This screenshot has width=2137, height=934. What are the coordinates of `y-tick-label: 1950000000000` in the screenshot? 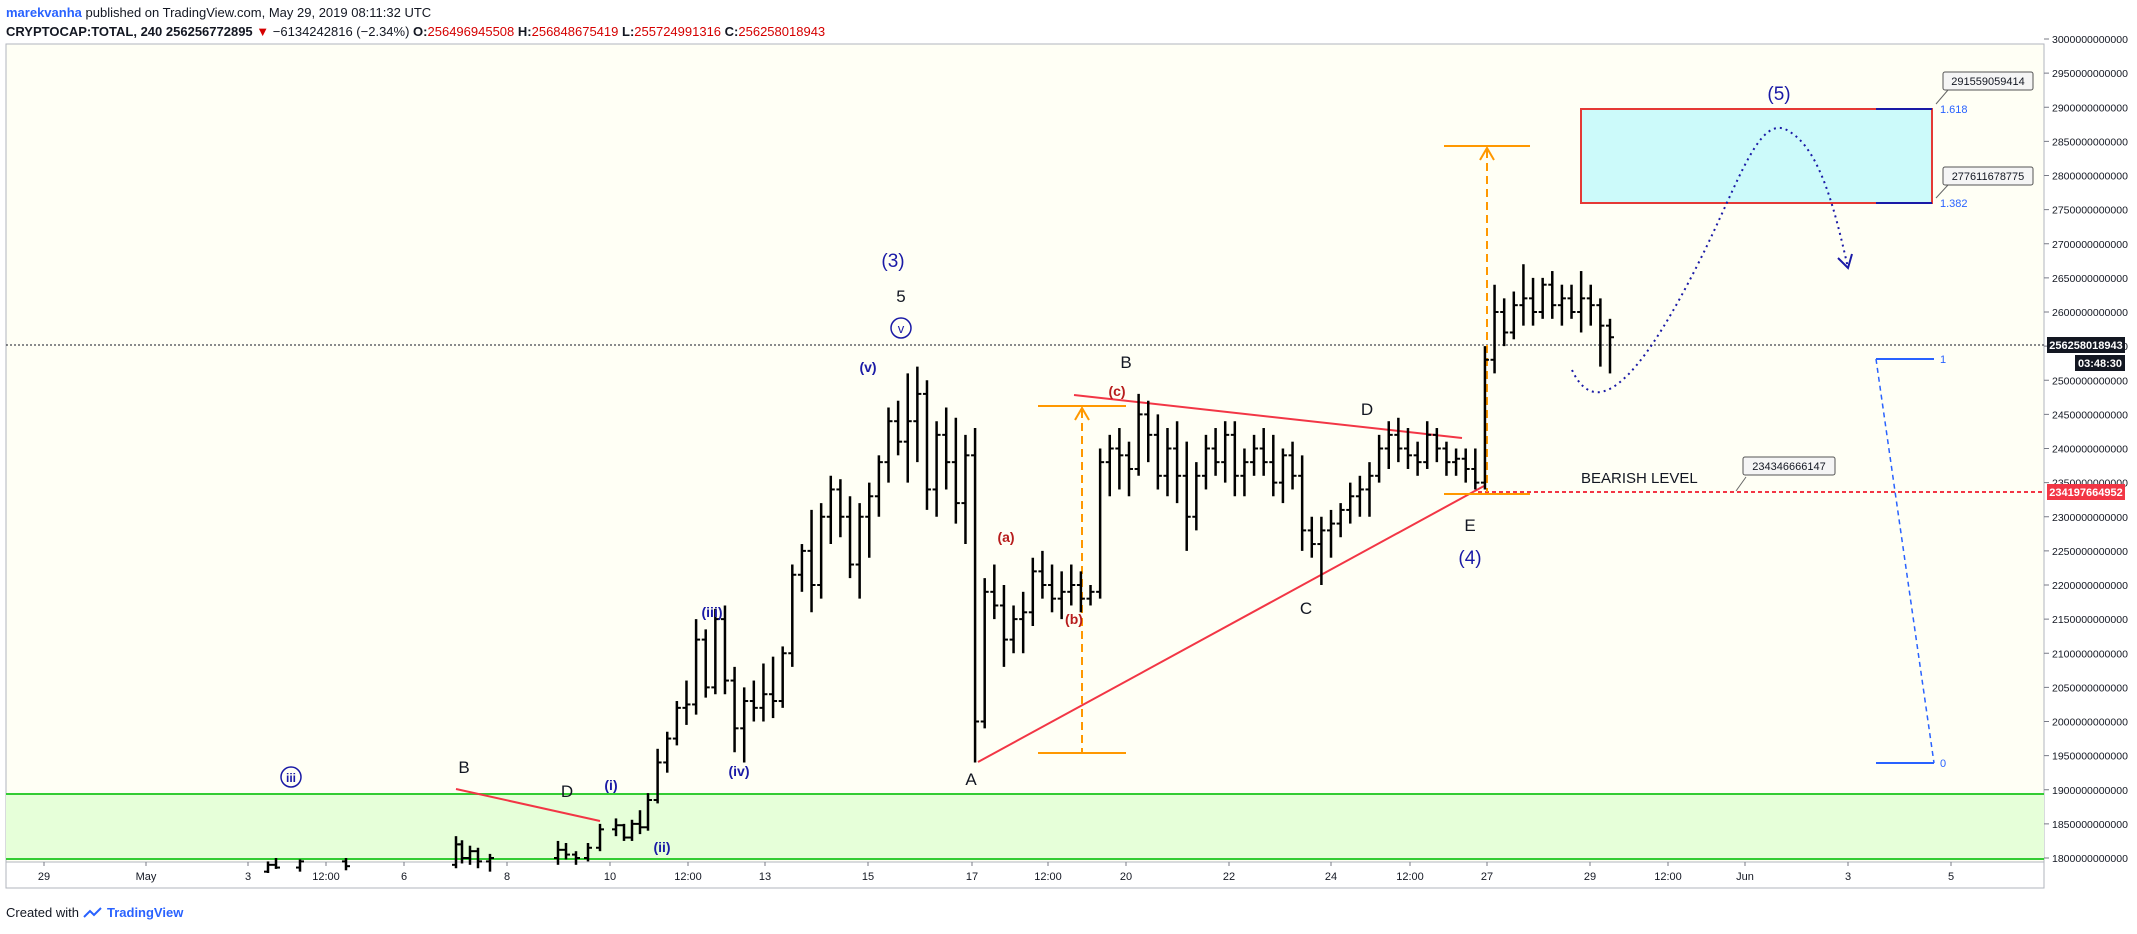 It's located at (2090, 757).